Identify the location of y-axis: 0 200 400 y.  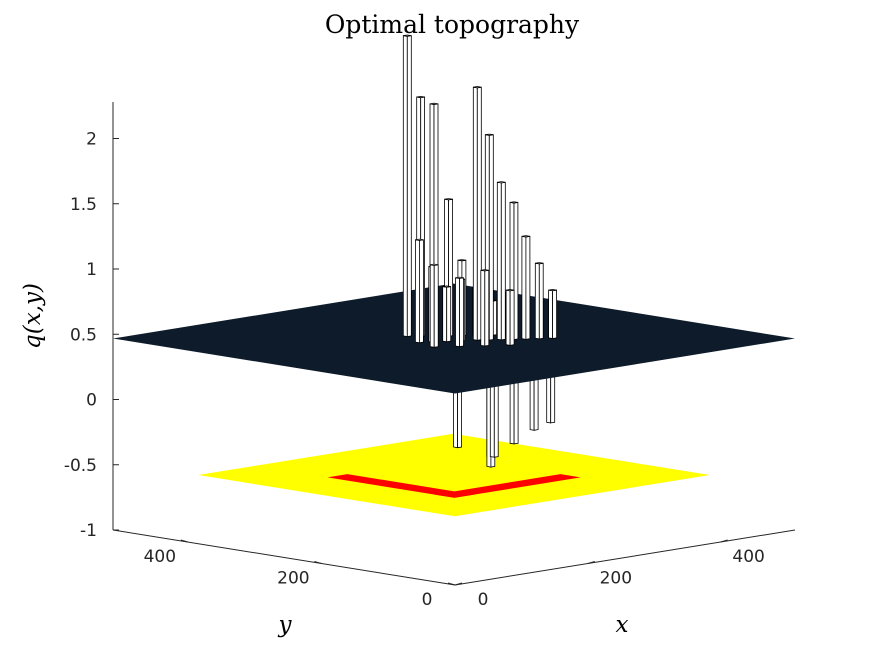
(284, 583).